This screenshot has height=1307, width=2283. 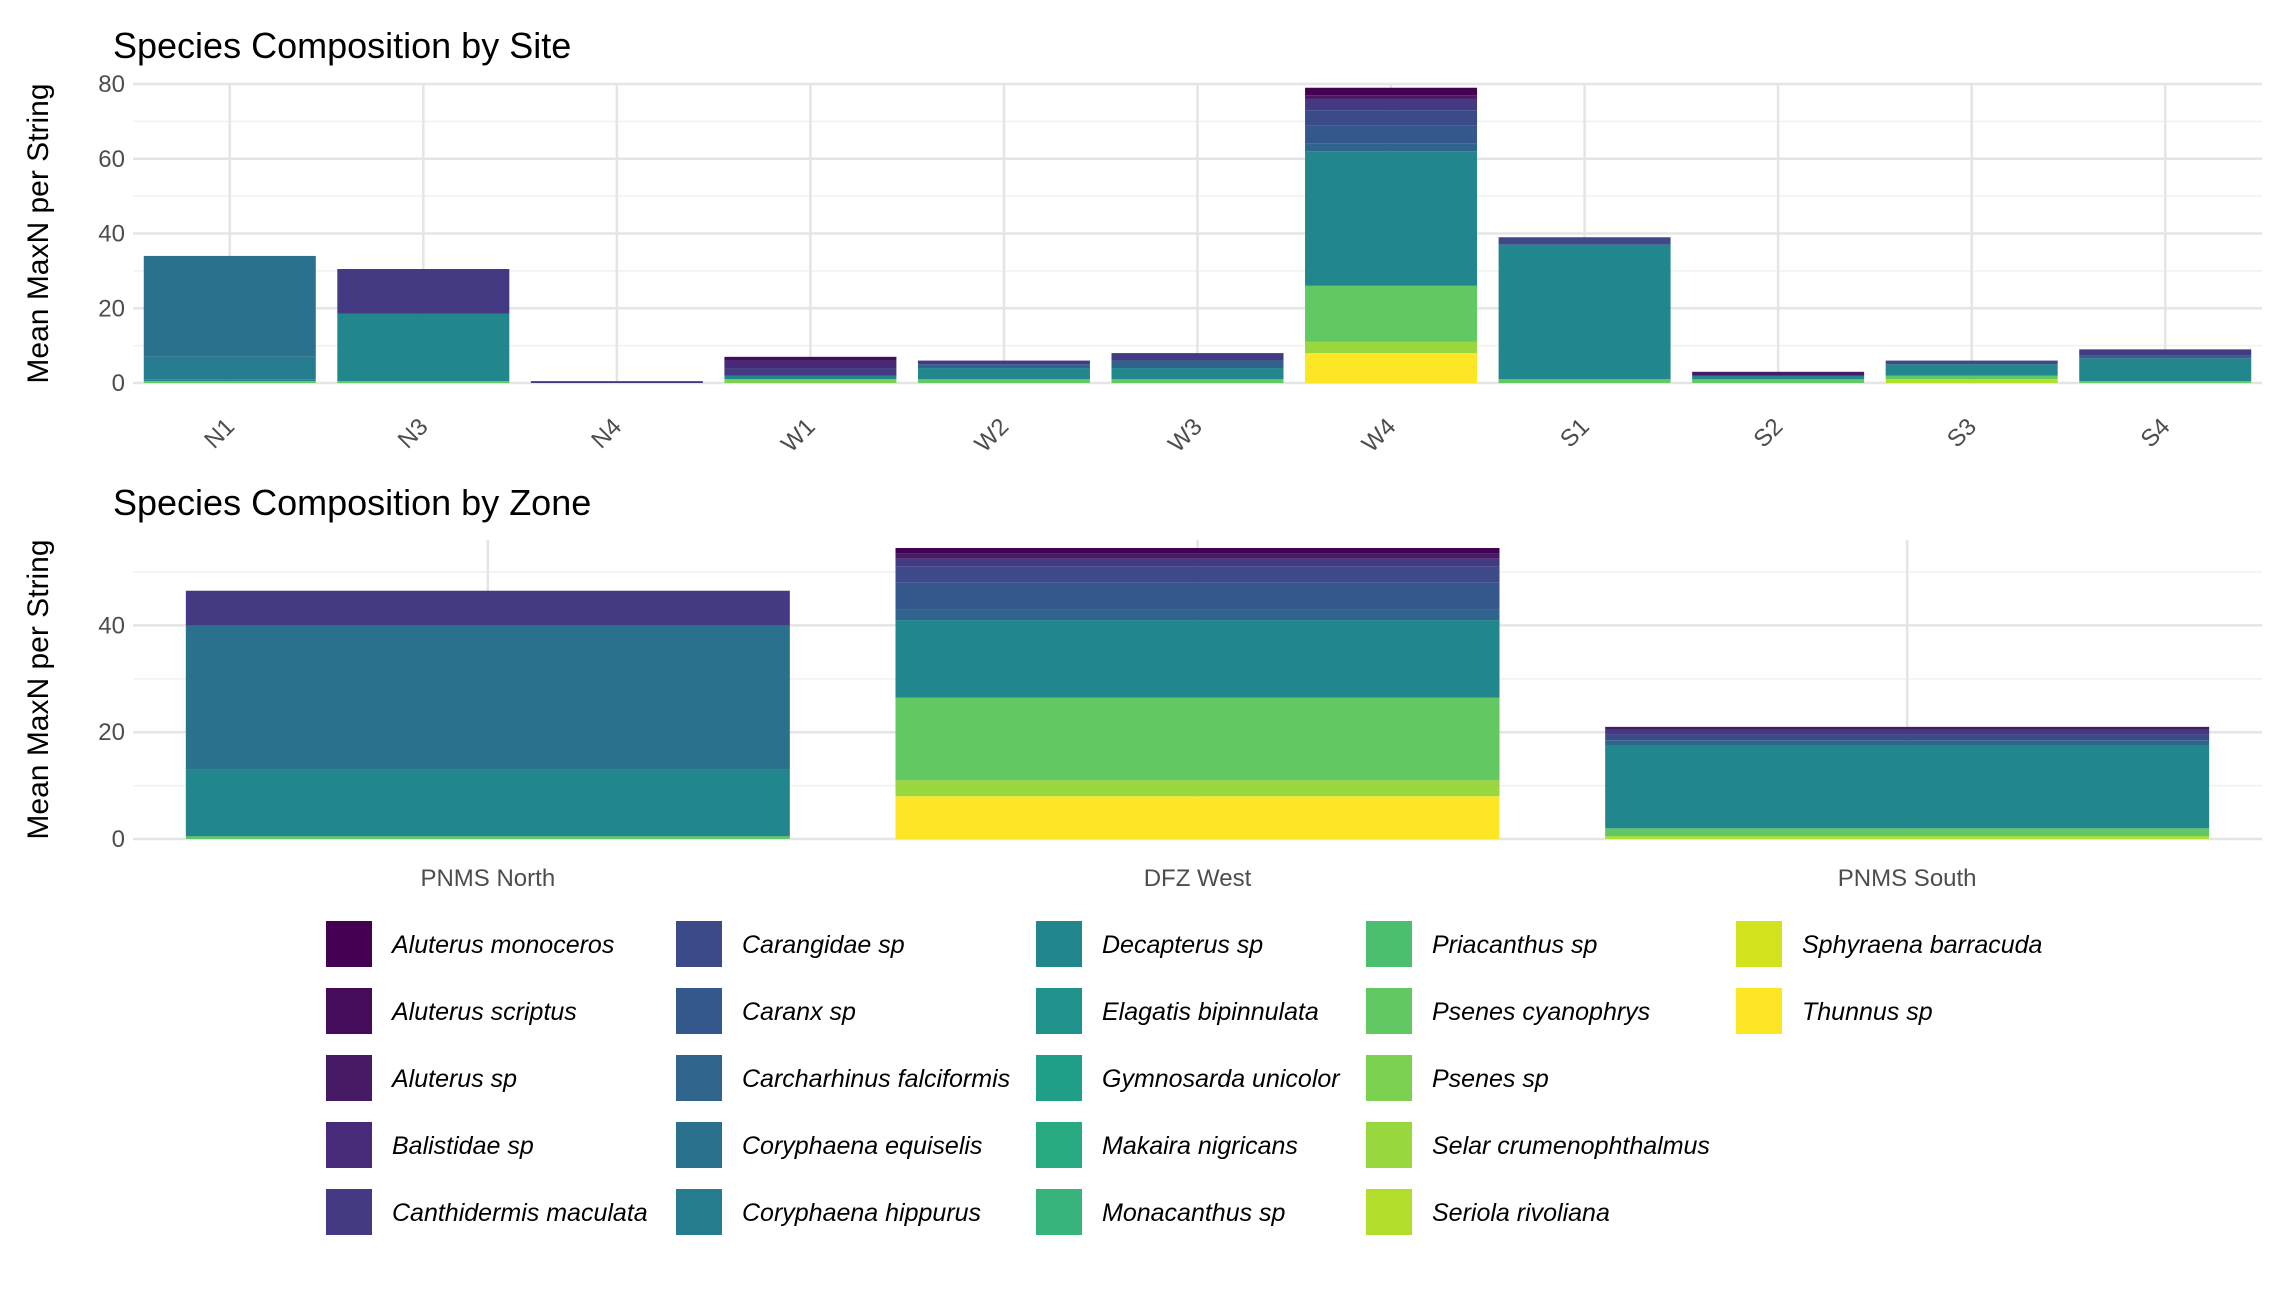 I want to click on x-tick-label: PNMS North, so click(x=487, y=878).